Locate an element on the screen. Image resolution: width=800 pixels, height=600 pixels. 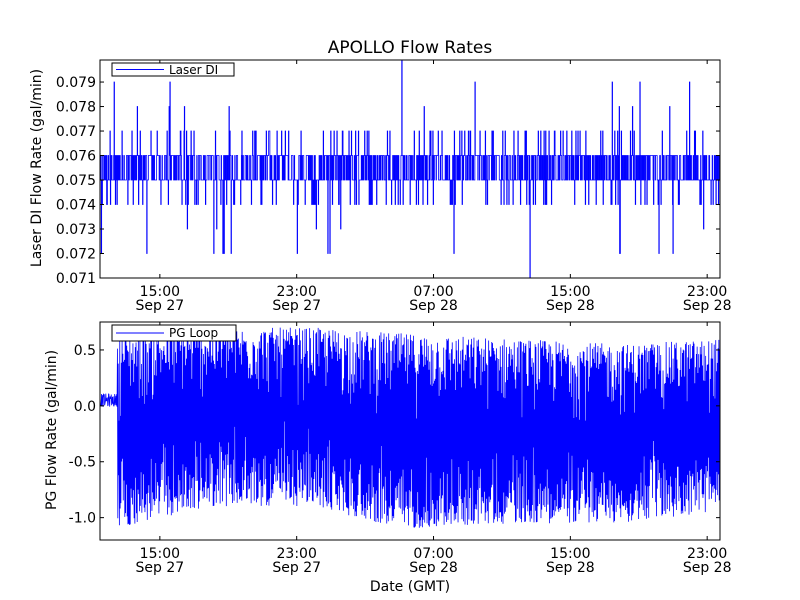
top-x-tick-time: 07:00 is located at coordinates (433, 292).